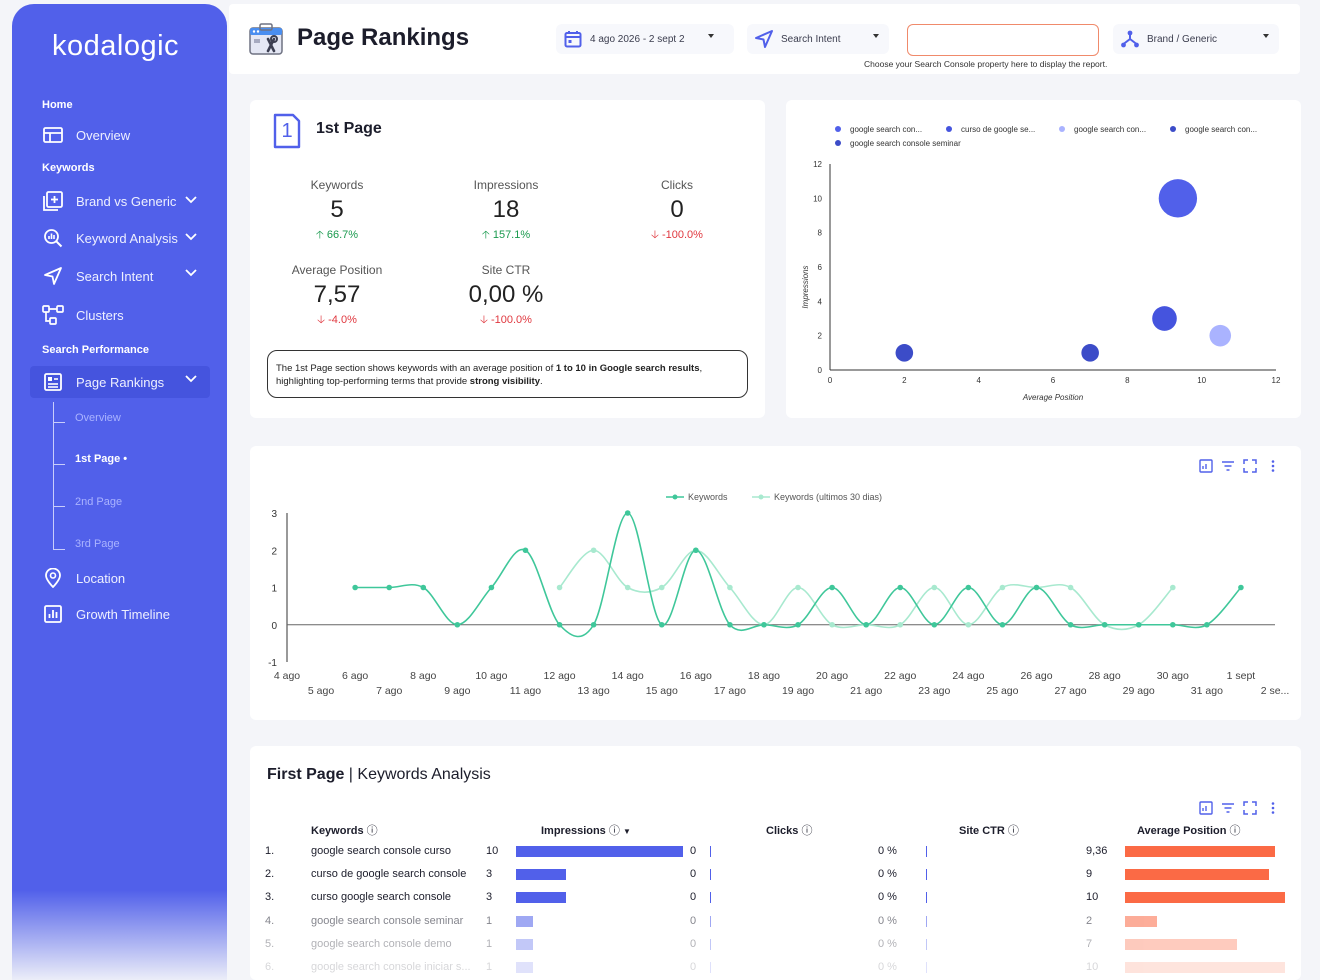 The image size is (1320, 980). I want to click on row-number: 4., so click(270, 920).